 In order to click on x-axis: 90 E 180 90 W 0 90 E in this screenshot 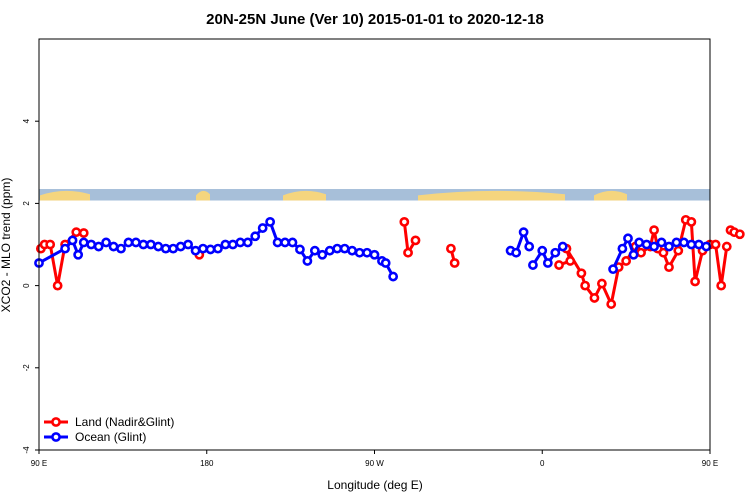, I will do `click(374, 459)`.